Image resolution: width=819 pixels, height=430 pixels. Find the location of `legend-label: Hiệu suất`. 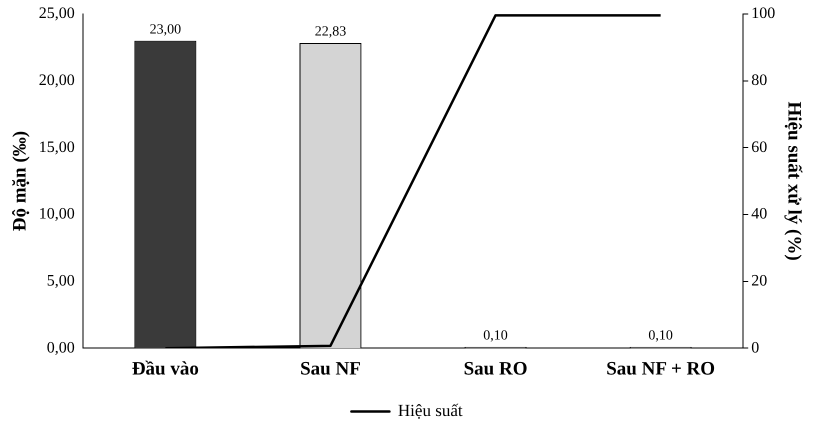

legend-label: Hiệu suất is located at coordinates (430, 410).